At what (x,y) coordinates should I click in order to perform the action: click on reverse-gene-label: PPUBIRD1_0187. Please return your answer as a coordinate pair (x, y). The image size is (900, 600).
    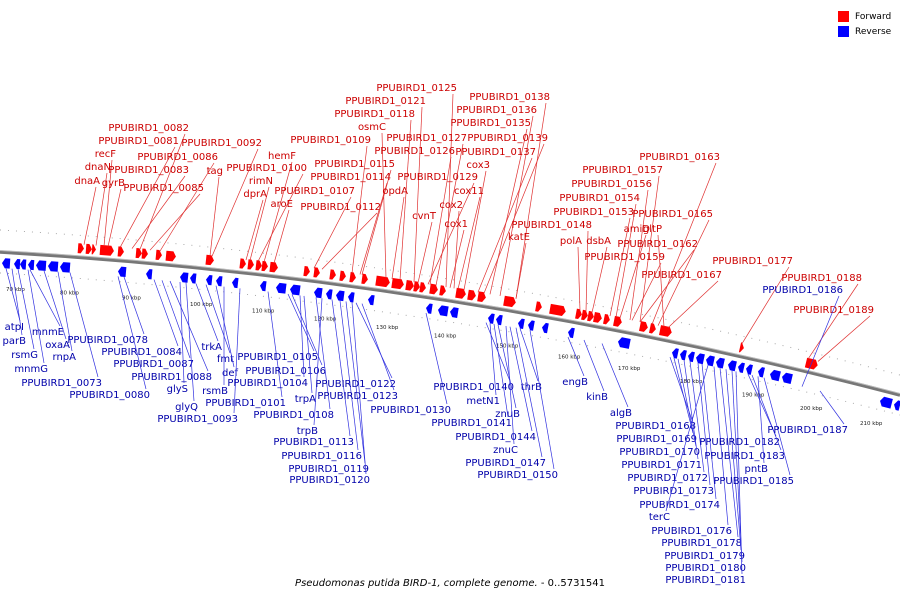
    Looking at the image, I should click on (807, 430).